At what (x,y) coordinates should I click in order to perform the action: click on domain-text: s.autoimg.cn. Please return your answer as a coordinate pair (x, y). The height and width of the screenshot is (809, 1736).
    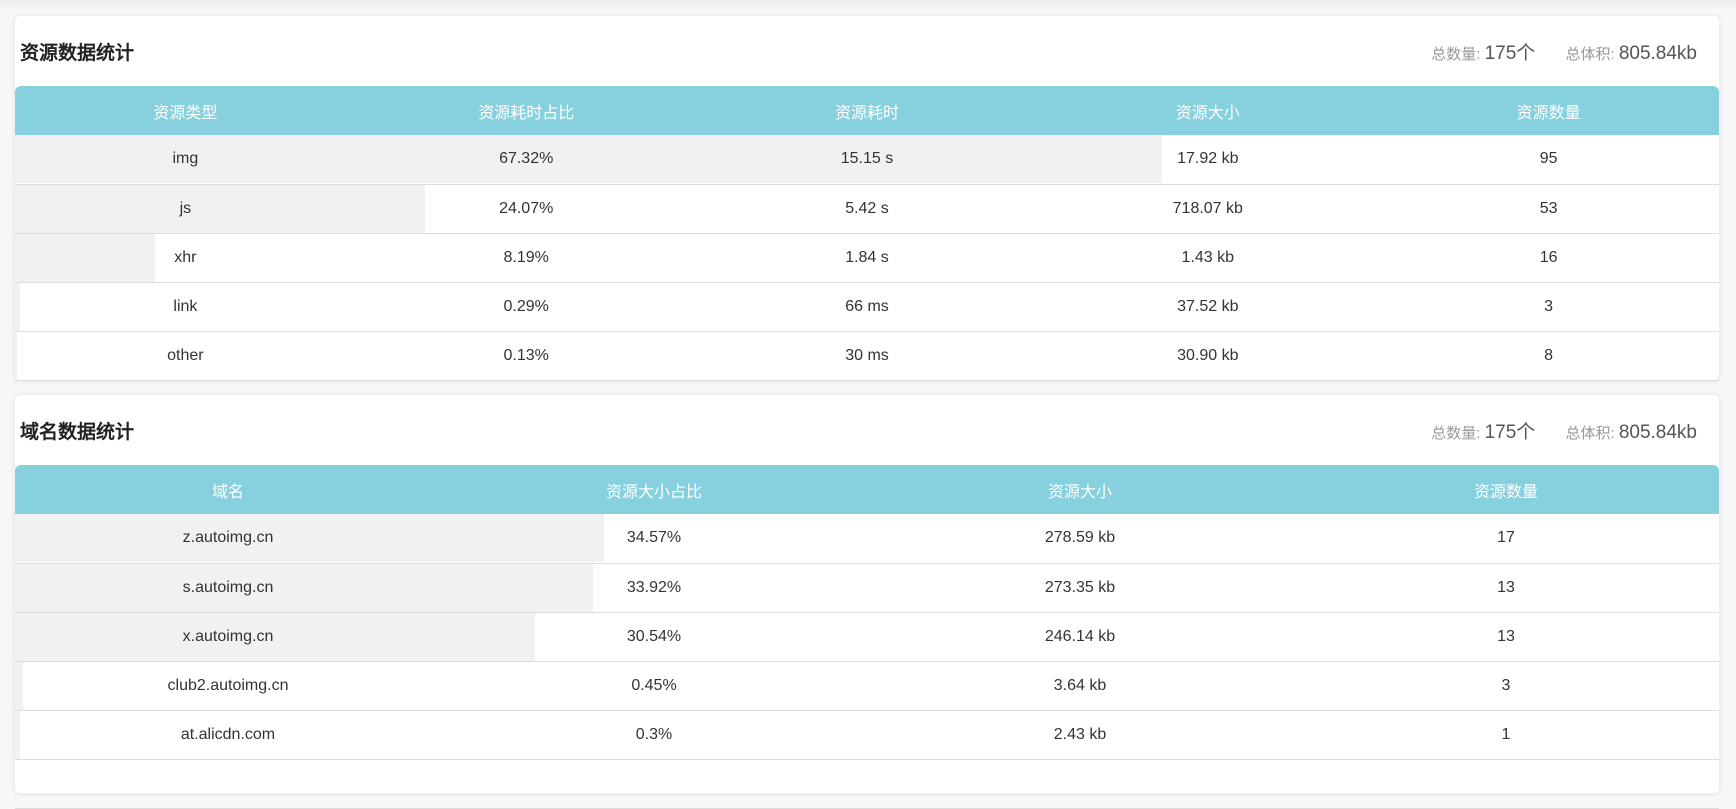
    Looking at the image, I should click on (228, 587).